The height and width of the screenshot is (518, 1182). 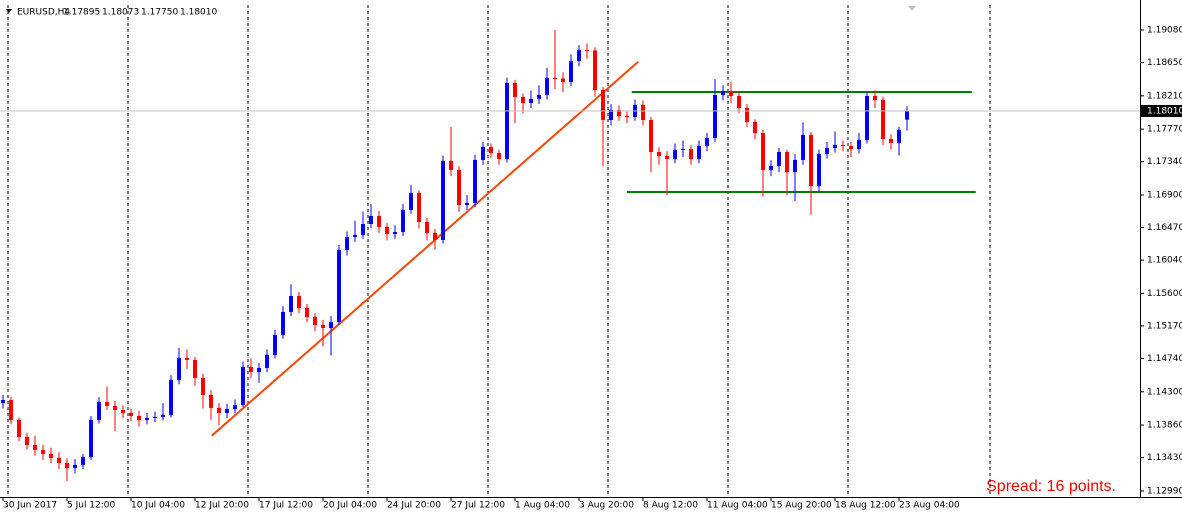 I want to click on x-tick-label: 30 Jun 2017, so click(x=30, y=506).